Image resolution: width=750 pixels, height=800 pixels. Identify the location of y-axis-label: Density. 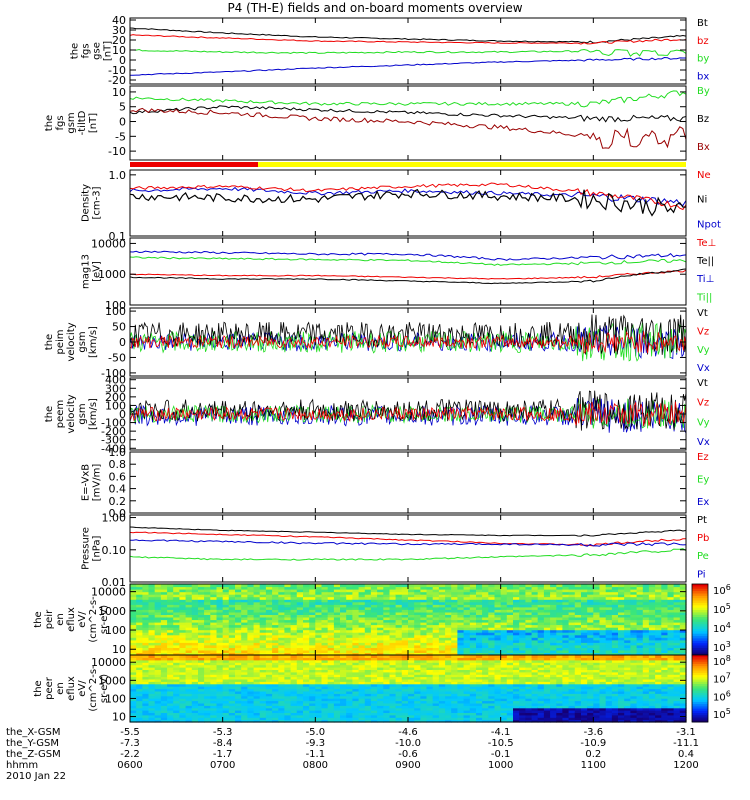
(86, 203).